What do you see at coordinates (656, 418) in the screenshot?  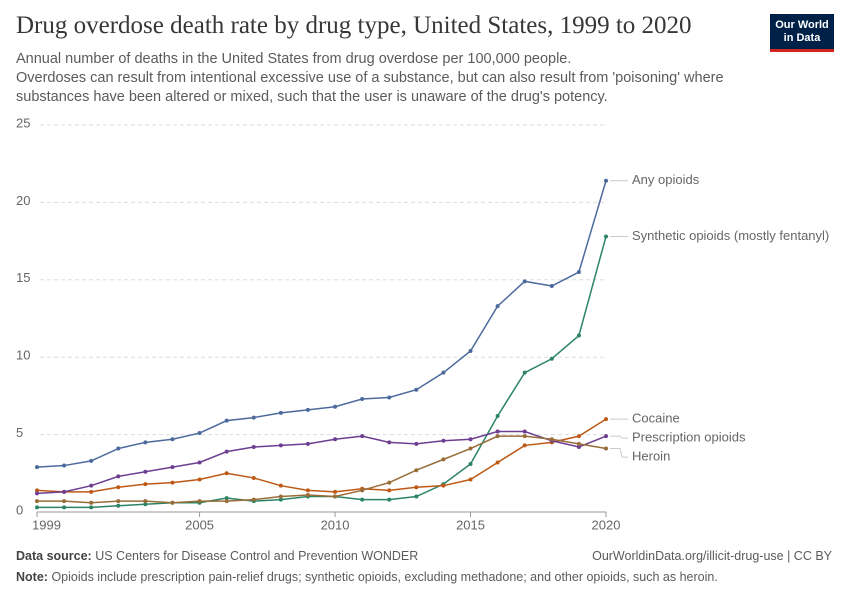 I see `legend-label: Cocaine` at bounding box center [656, 418].